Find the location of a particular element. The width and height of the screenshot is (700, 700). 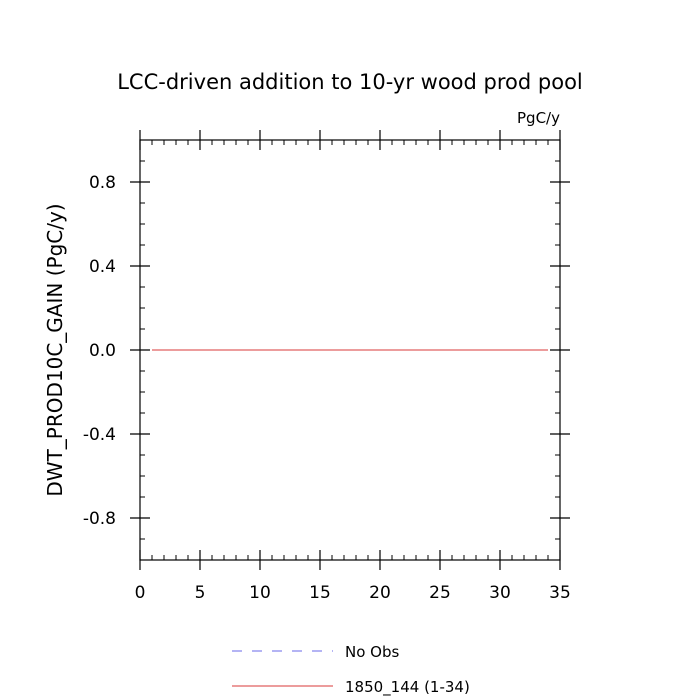

y-tick-label: 0.8 is located at coordinates (102, 183).